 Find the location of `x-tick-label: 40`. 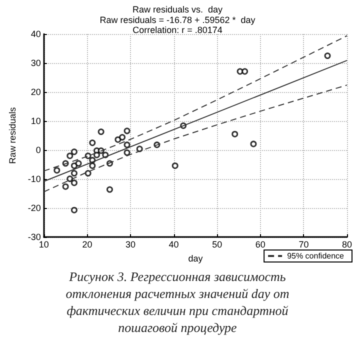

x-tick-label: 40 is located at coordinates (173, 245).